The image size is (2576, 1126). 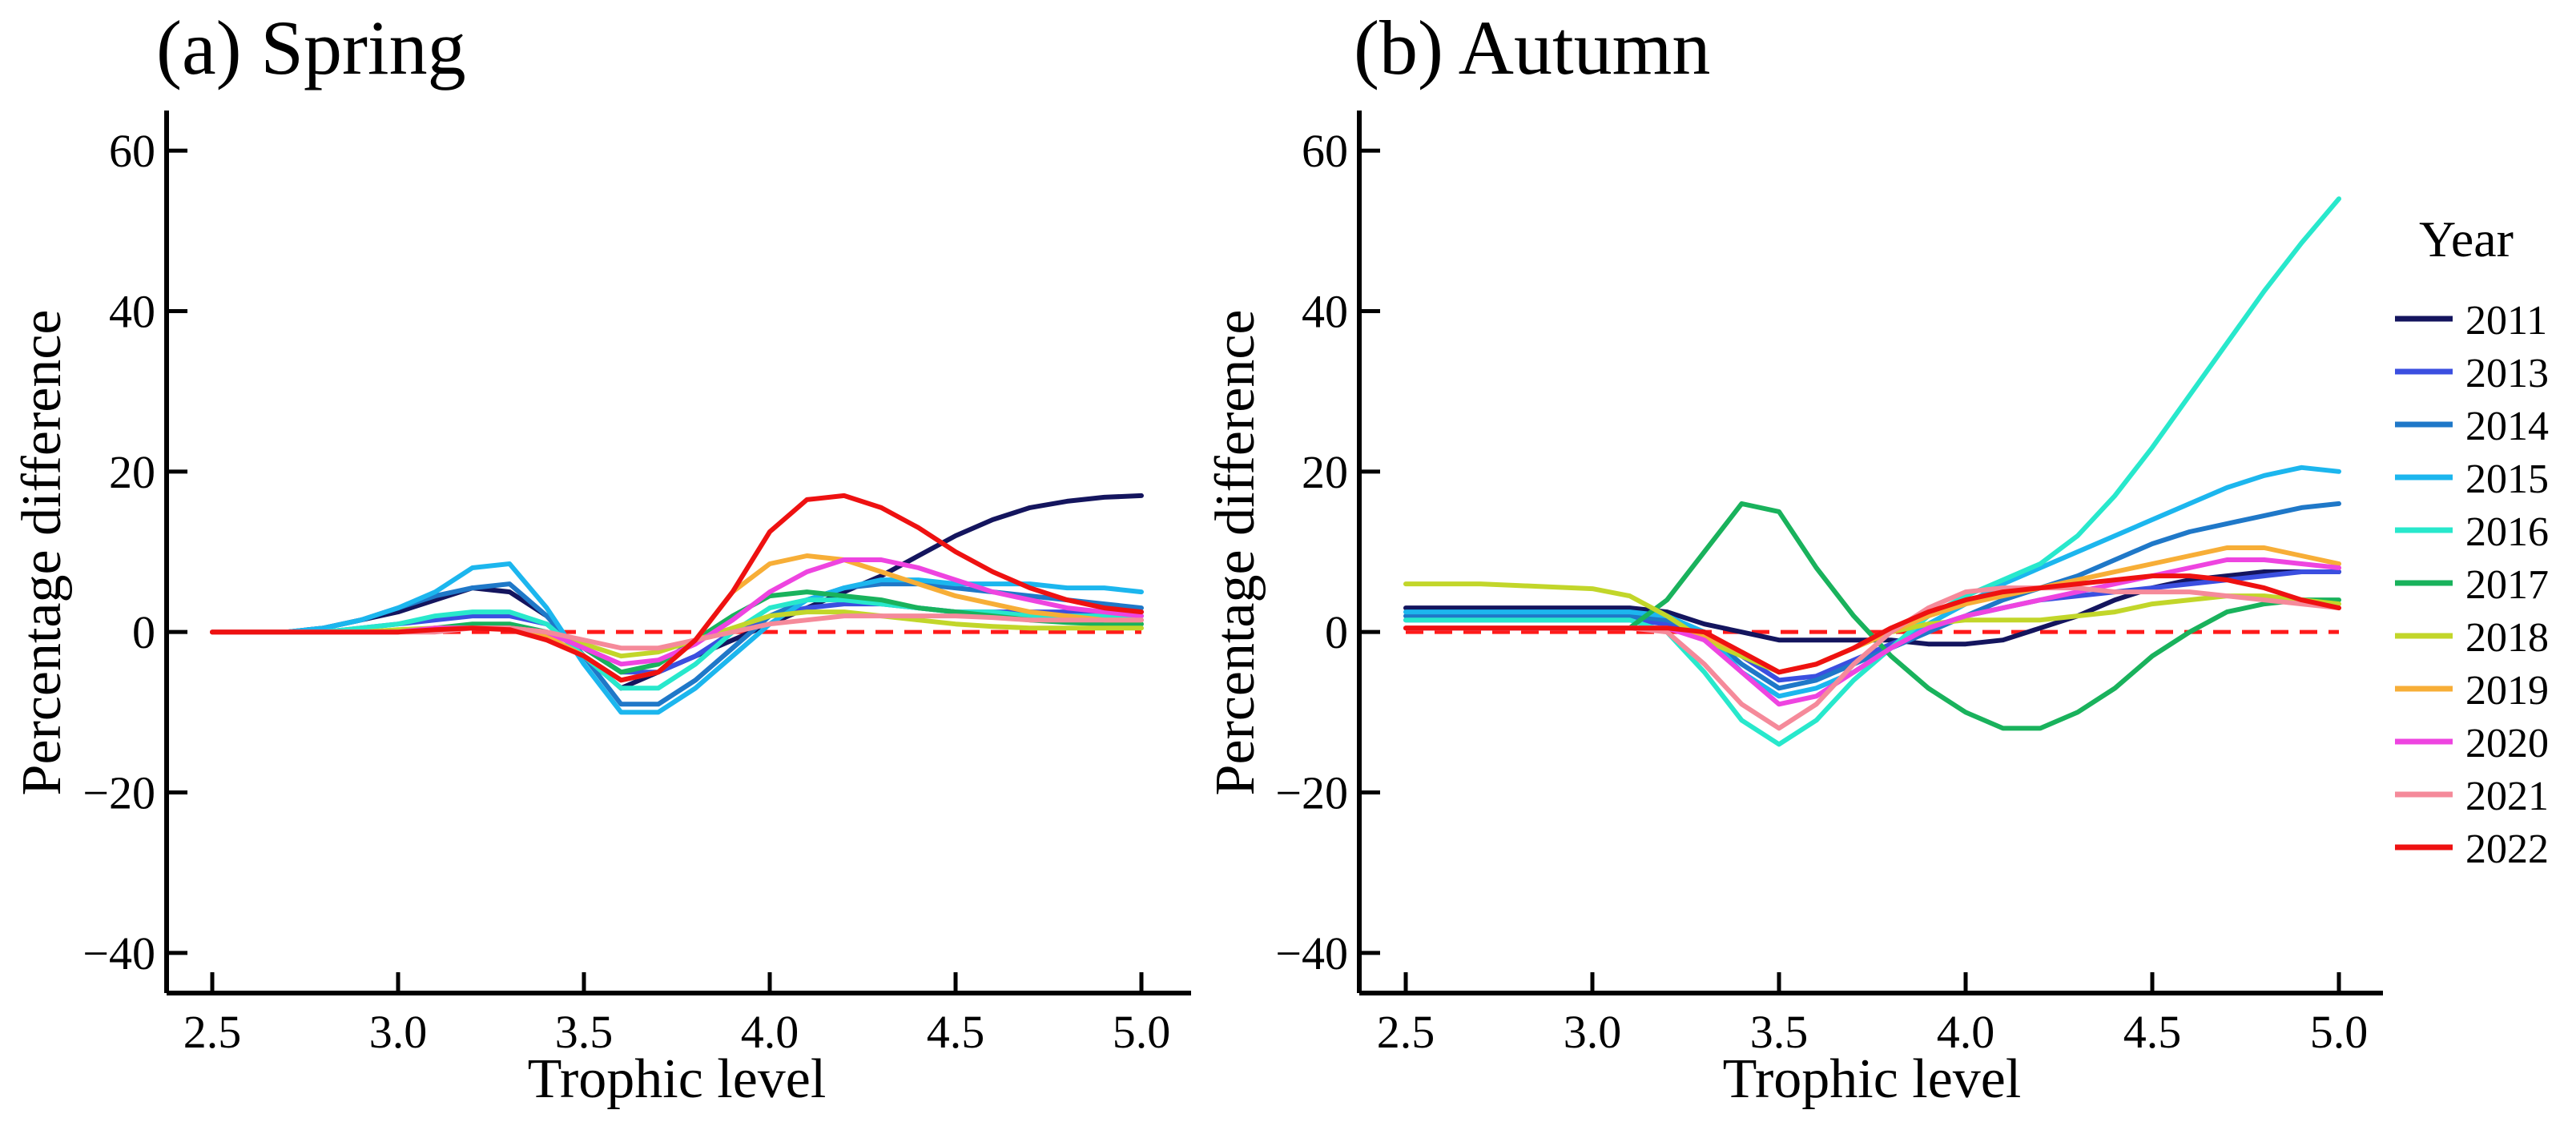 What do you see at coordinates (677, 644) in the screenshot?
I see `series-line-2016` at bounding box center [677, 644].